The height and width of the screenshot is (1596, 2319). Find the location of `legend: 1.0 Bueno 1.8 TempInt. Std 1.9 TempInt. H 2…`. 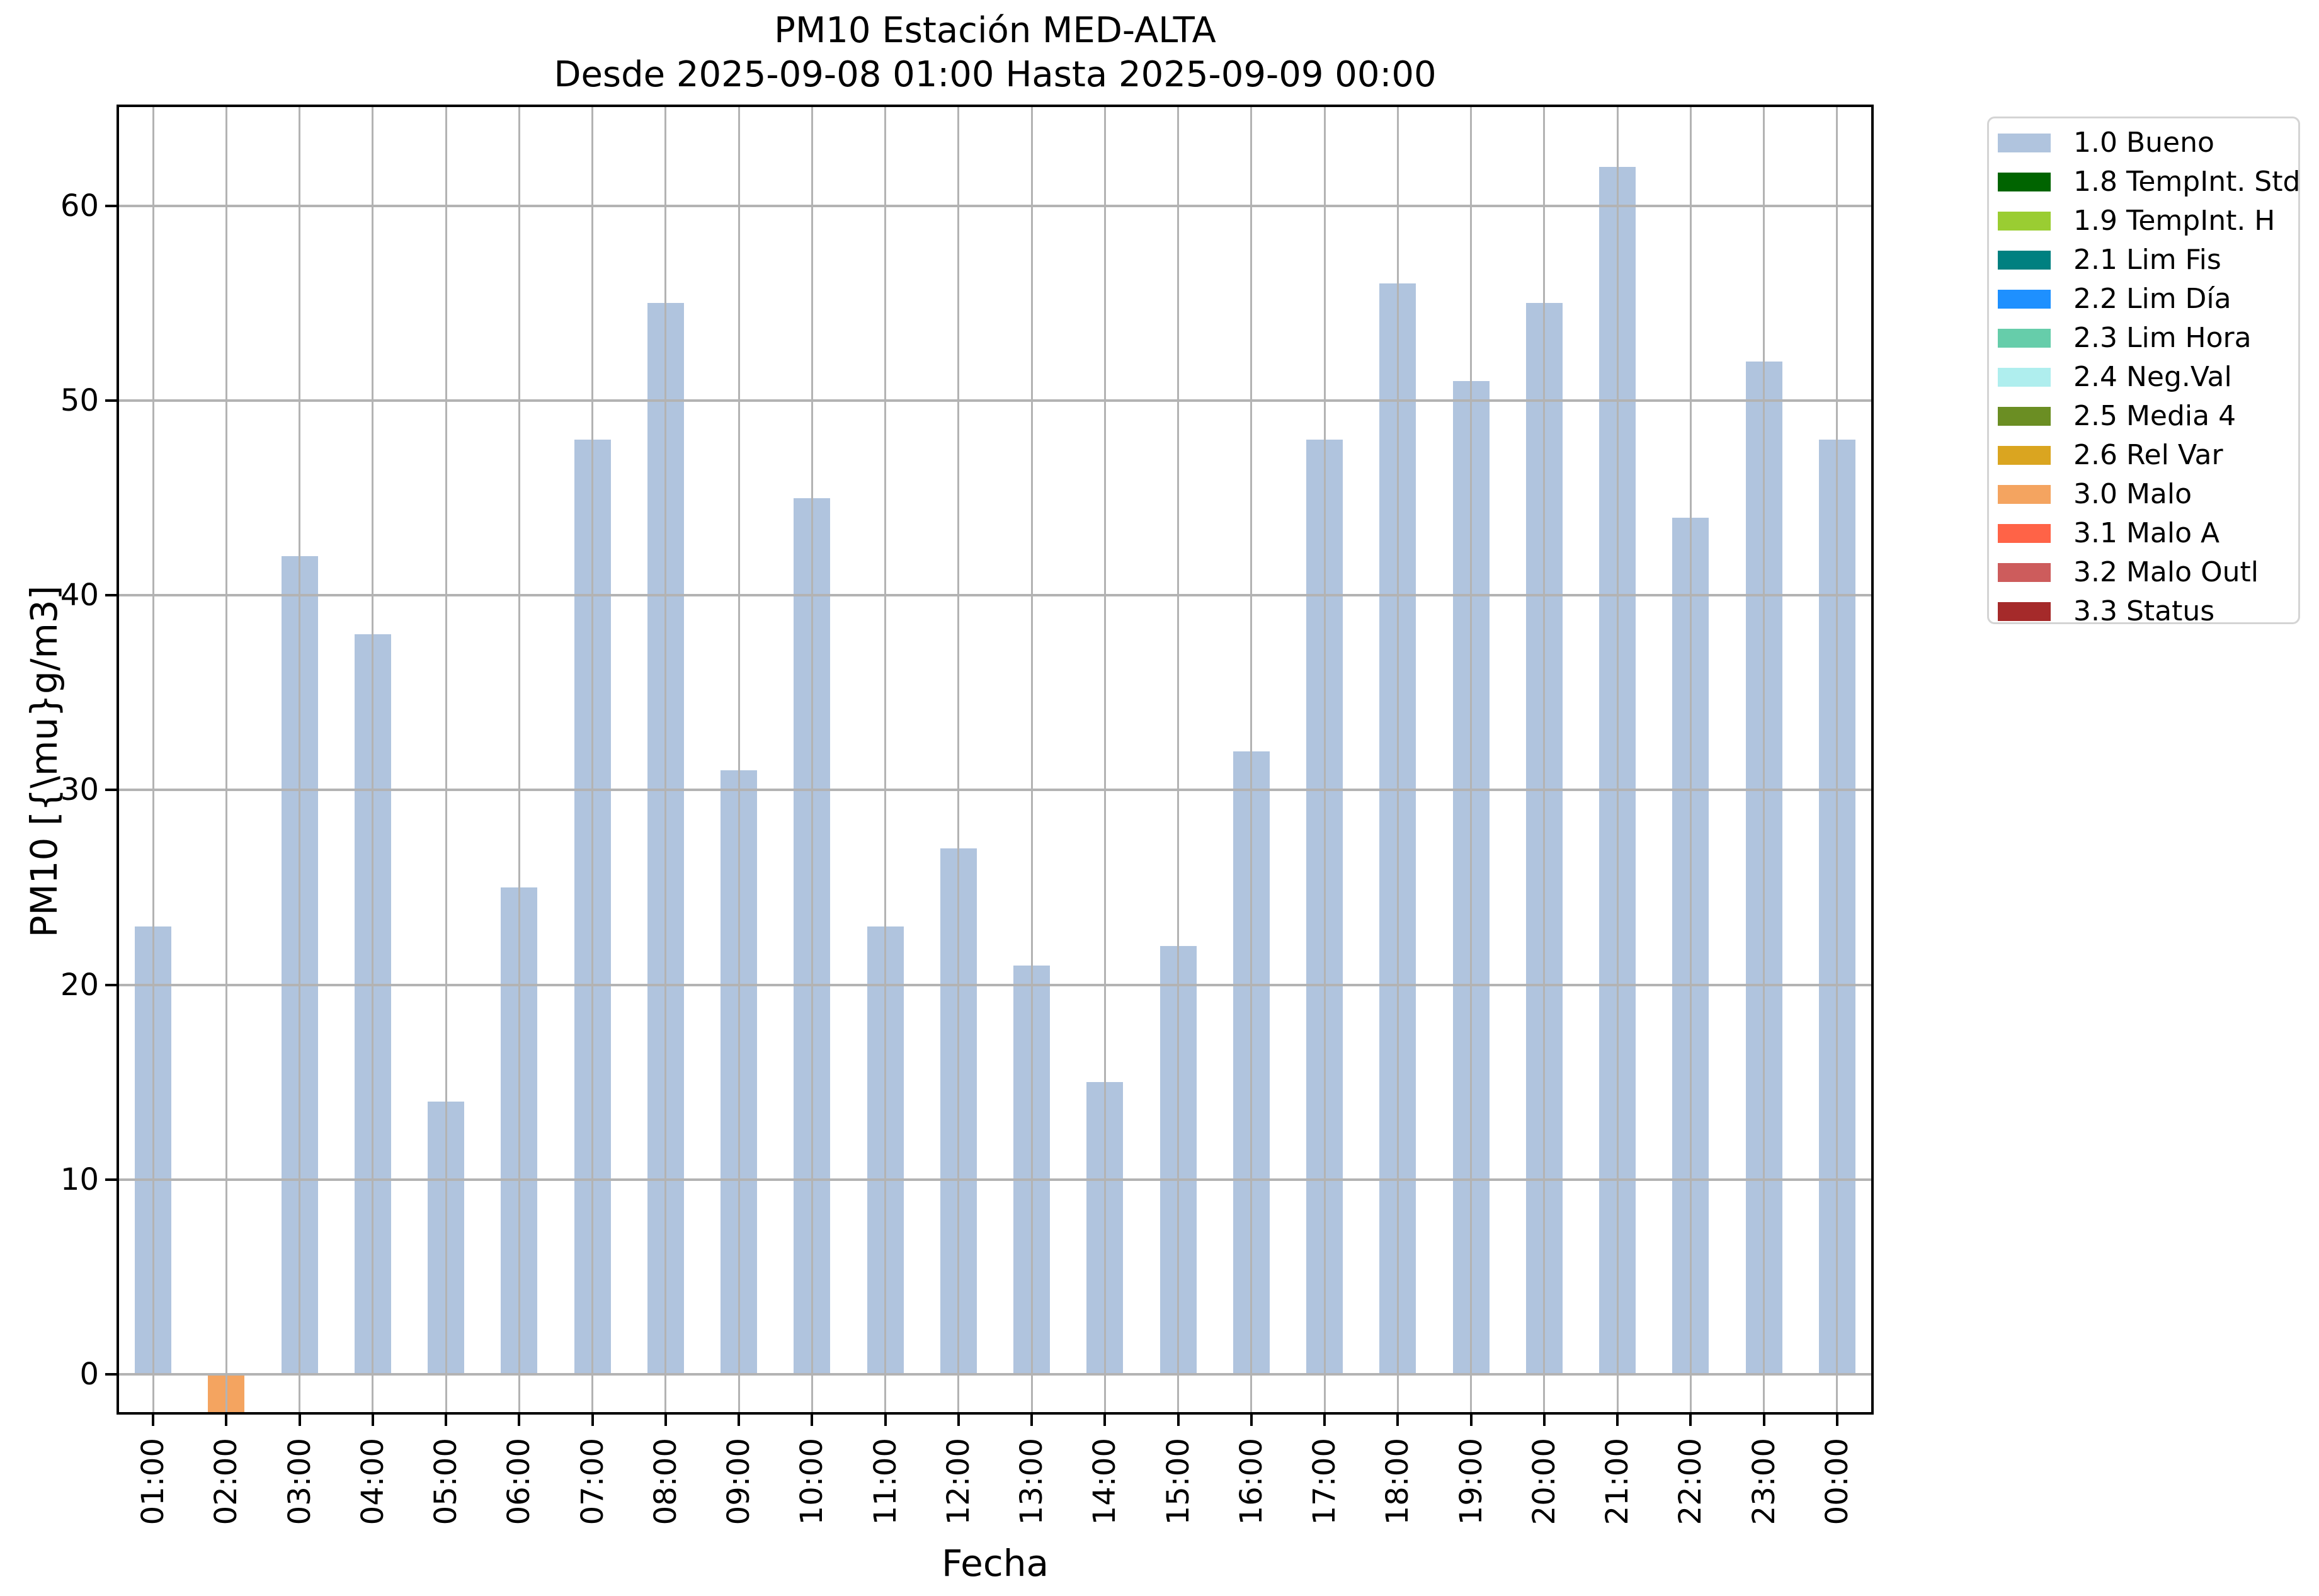

legend: 1.0 Bueno 1.8 TempInt. Std 1.9 TempInt. H 2… is located at coordinates (2144, 372).